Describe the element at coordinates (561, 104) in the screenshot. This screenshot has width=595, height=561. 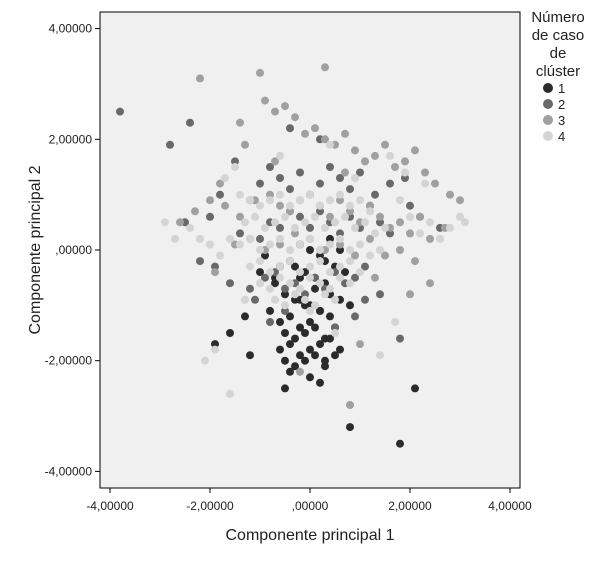
I see `legend-label-cluster-2: 2` at that location.